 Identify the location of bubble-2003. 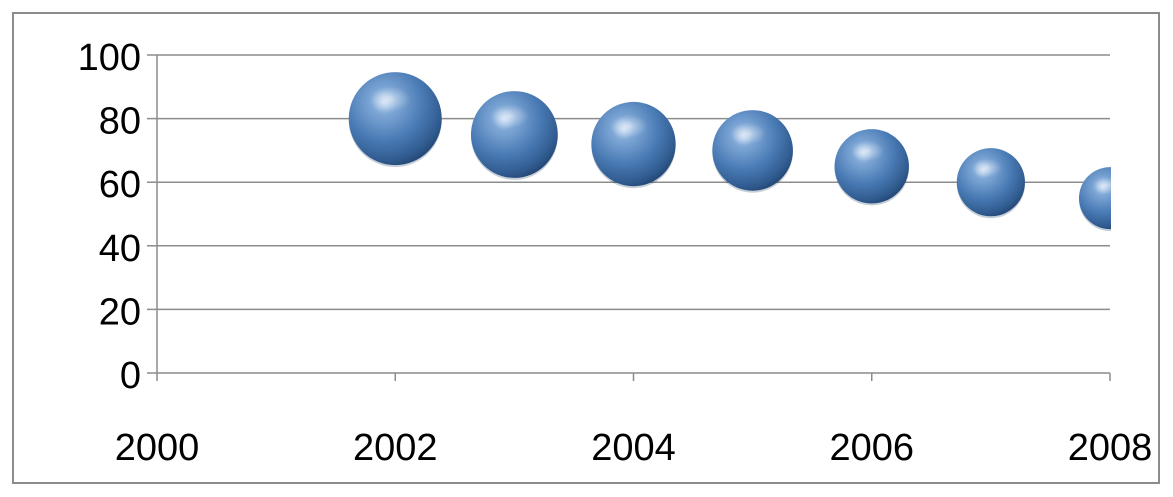
(514, 135).